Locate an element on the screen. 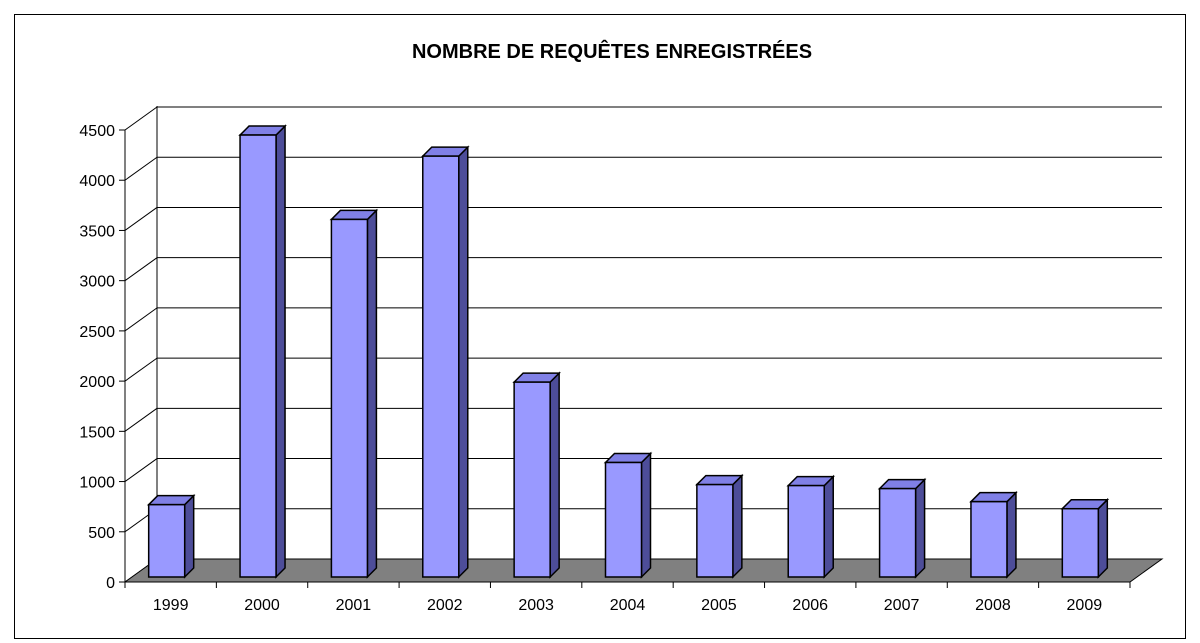  x-tick-label: 2000 is located at coordinates (262, 605).